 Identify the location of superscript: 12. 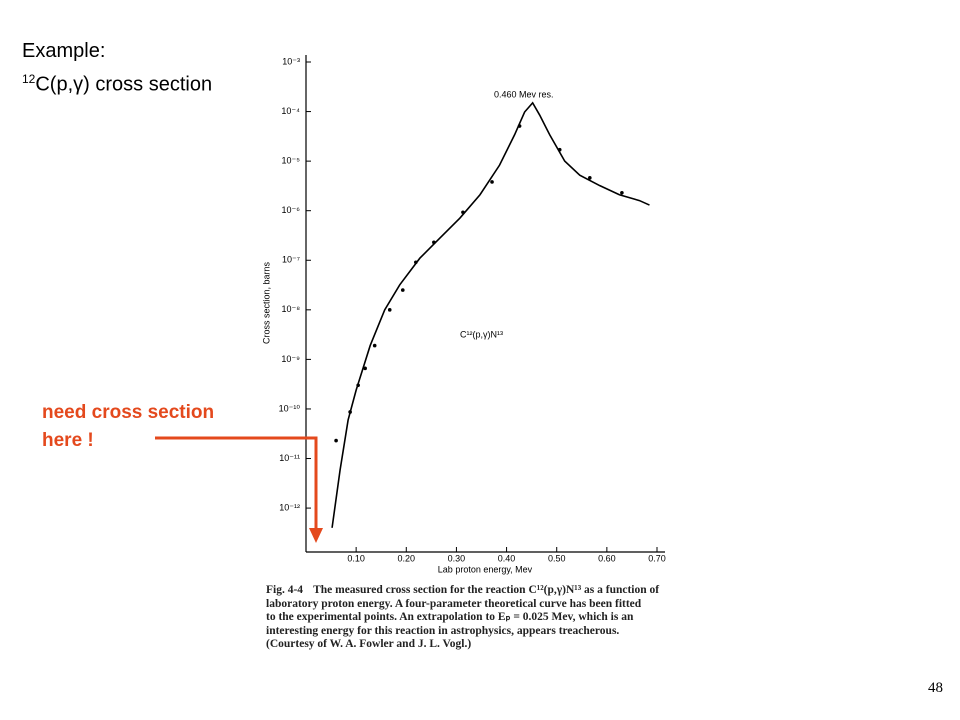
(29, 79).